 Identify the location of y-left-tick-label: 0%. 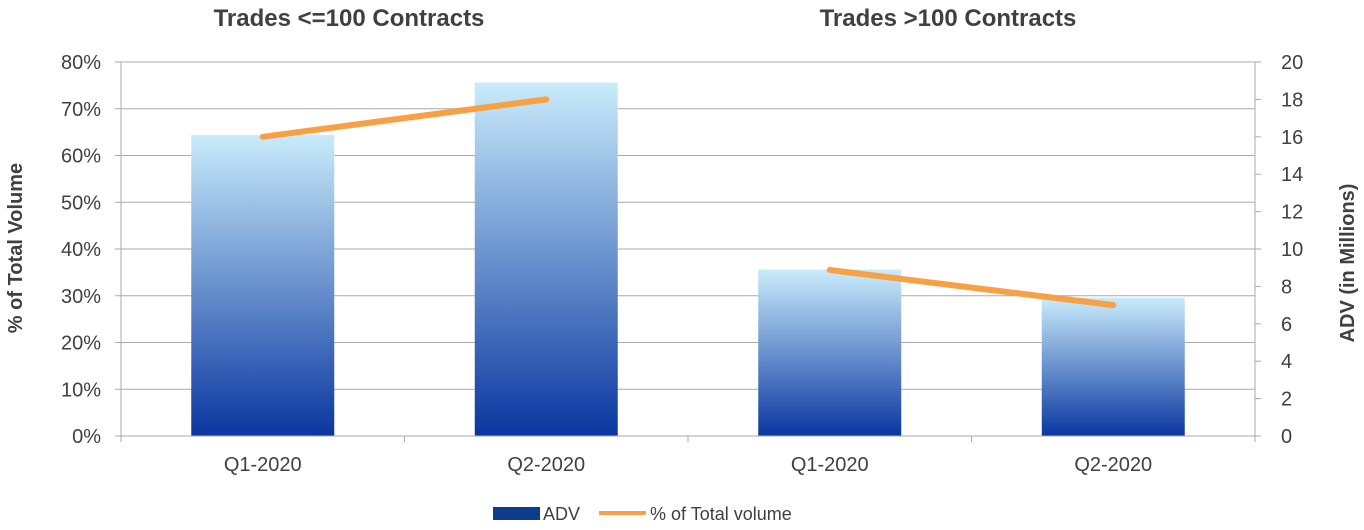
(86, 437).